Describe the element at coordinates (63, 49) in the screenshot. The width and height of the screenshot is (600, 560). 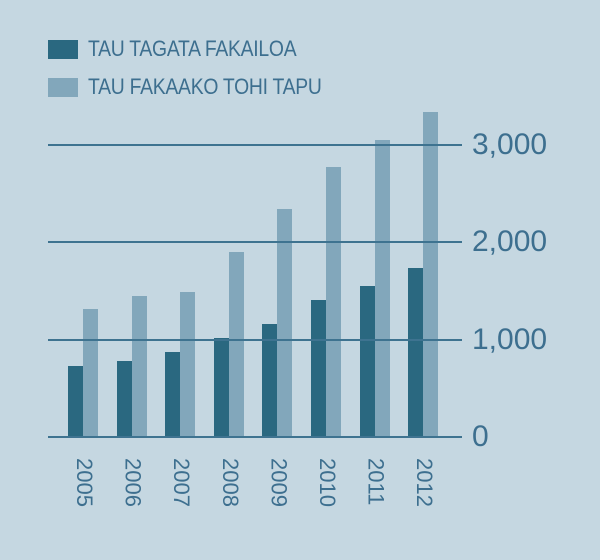
I see `legend-swatch-dark` at that location.